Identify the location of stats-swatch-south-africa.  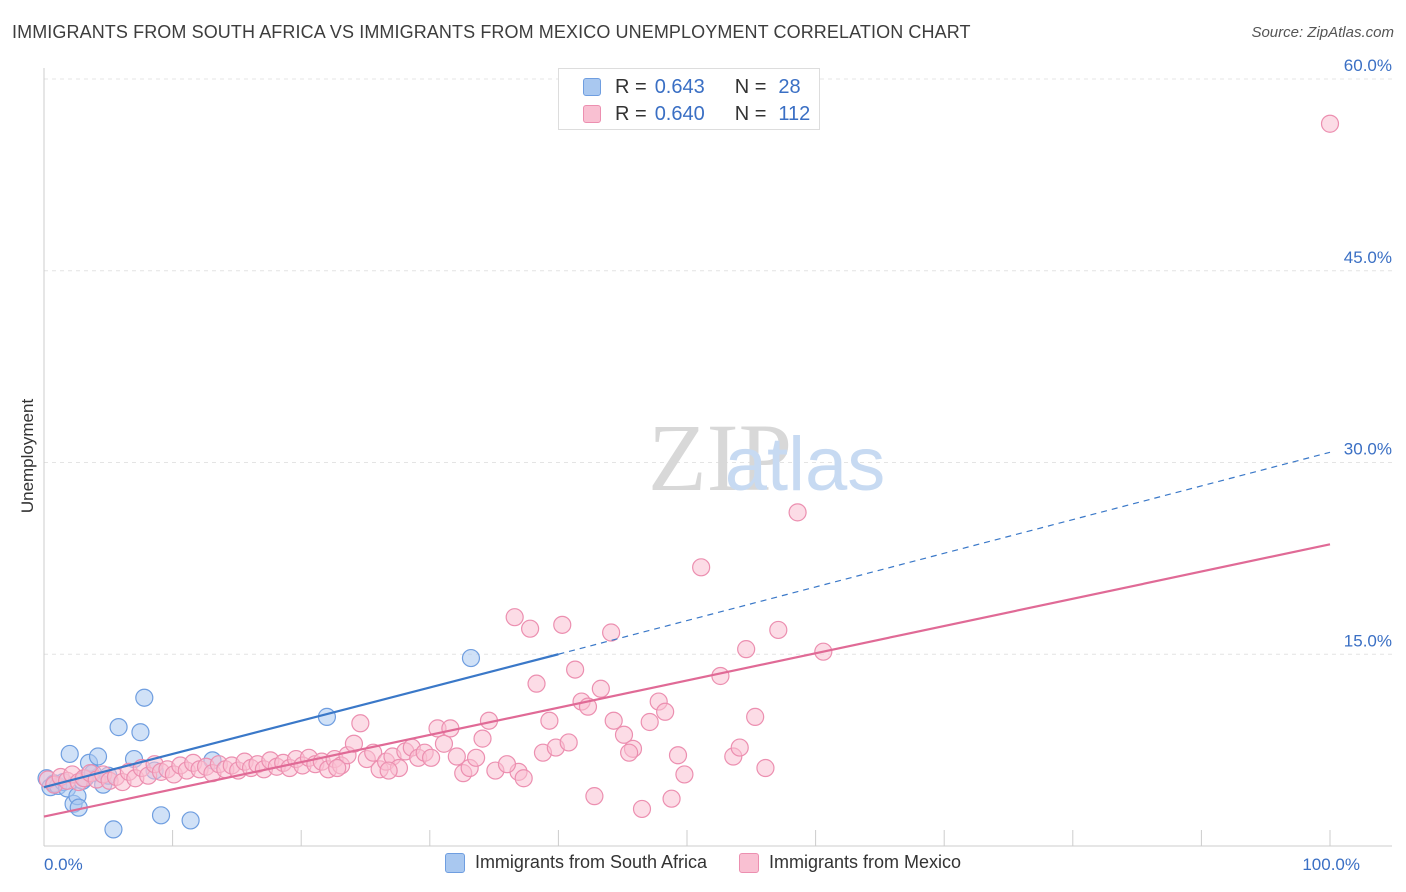
(592, 87).